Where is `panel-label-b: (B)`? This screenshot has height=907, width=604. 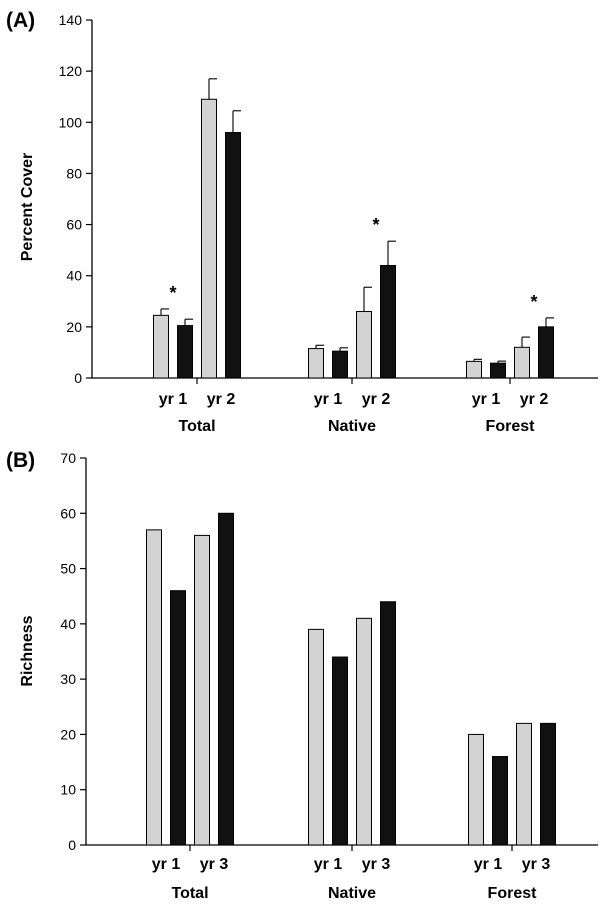
panel-label-b: (B) is located at coordinates (20, 460).